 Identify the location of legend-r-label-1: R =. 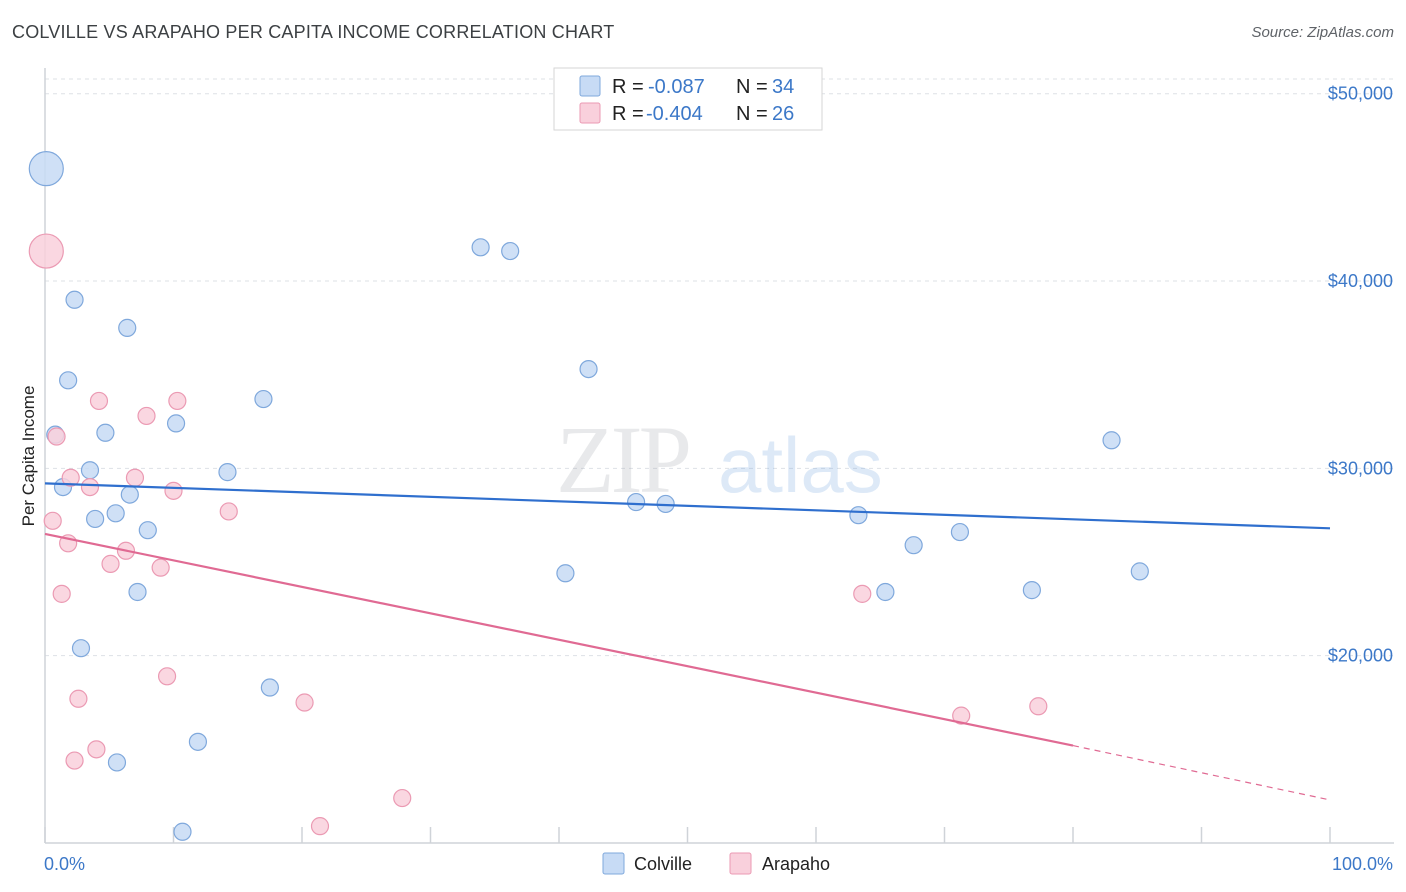
(628, 87).